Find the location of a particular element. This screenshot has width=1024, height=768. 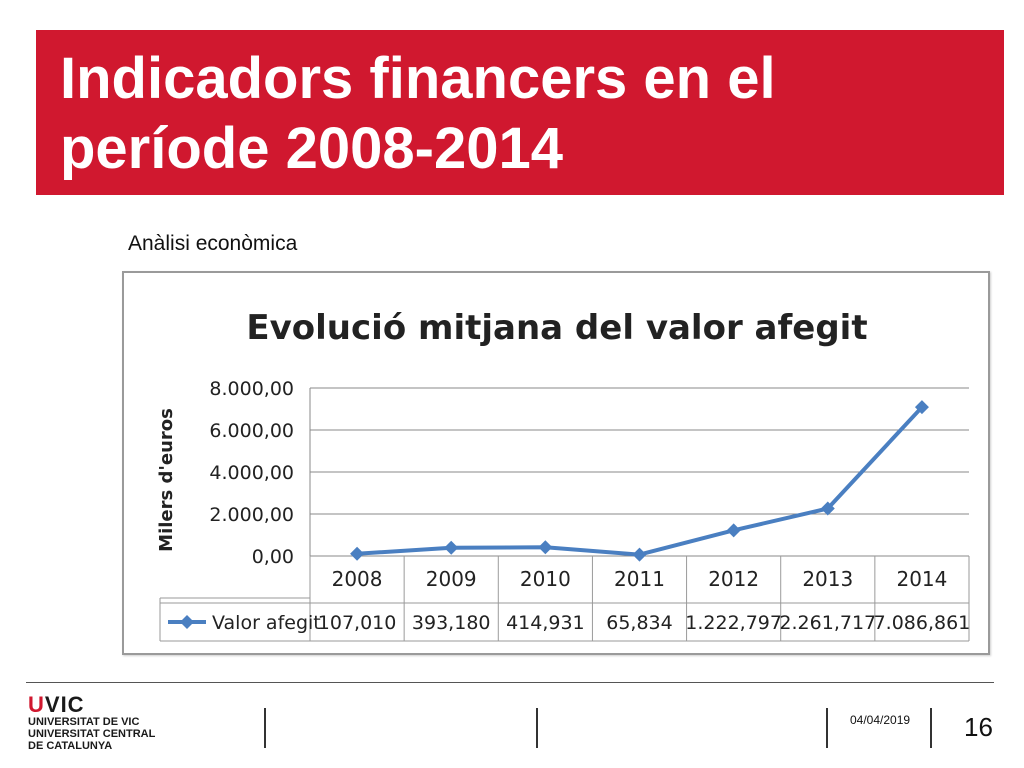

data-value-label: 414,931 is located at coordinates (545, 623).